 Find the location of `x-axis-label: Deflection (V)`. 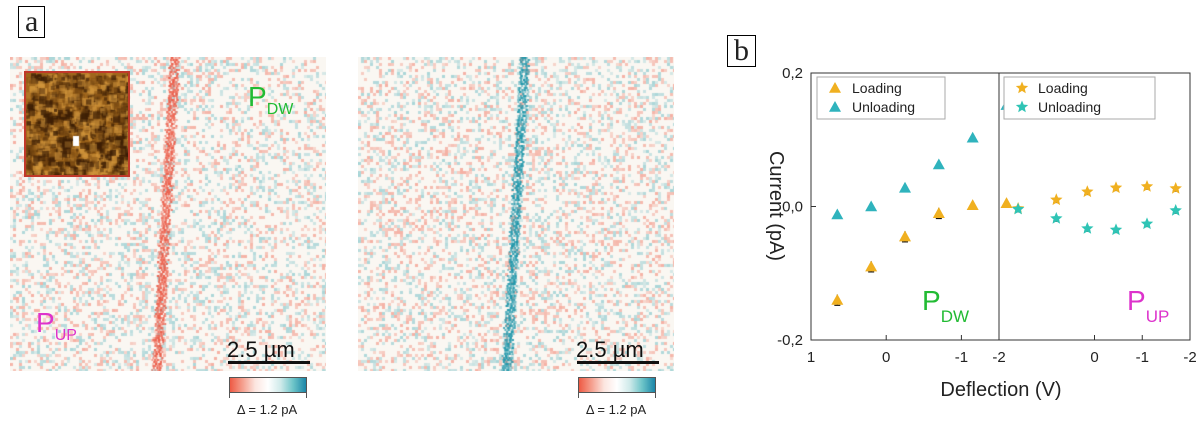

x-axis-label: Deflection (V) is located at coordinates (1000, 390).